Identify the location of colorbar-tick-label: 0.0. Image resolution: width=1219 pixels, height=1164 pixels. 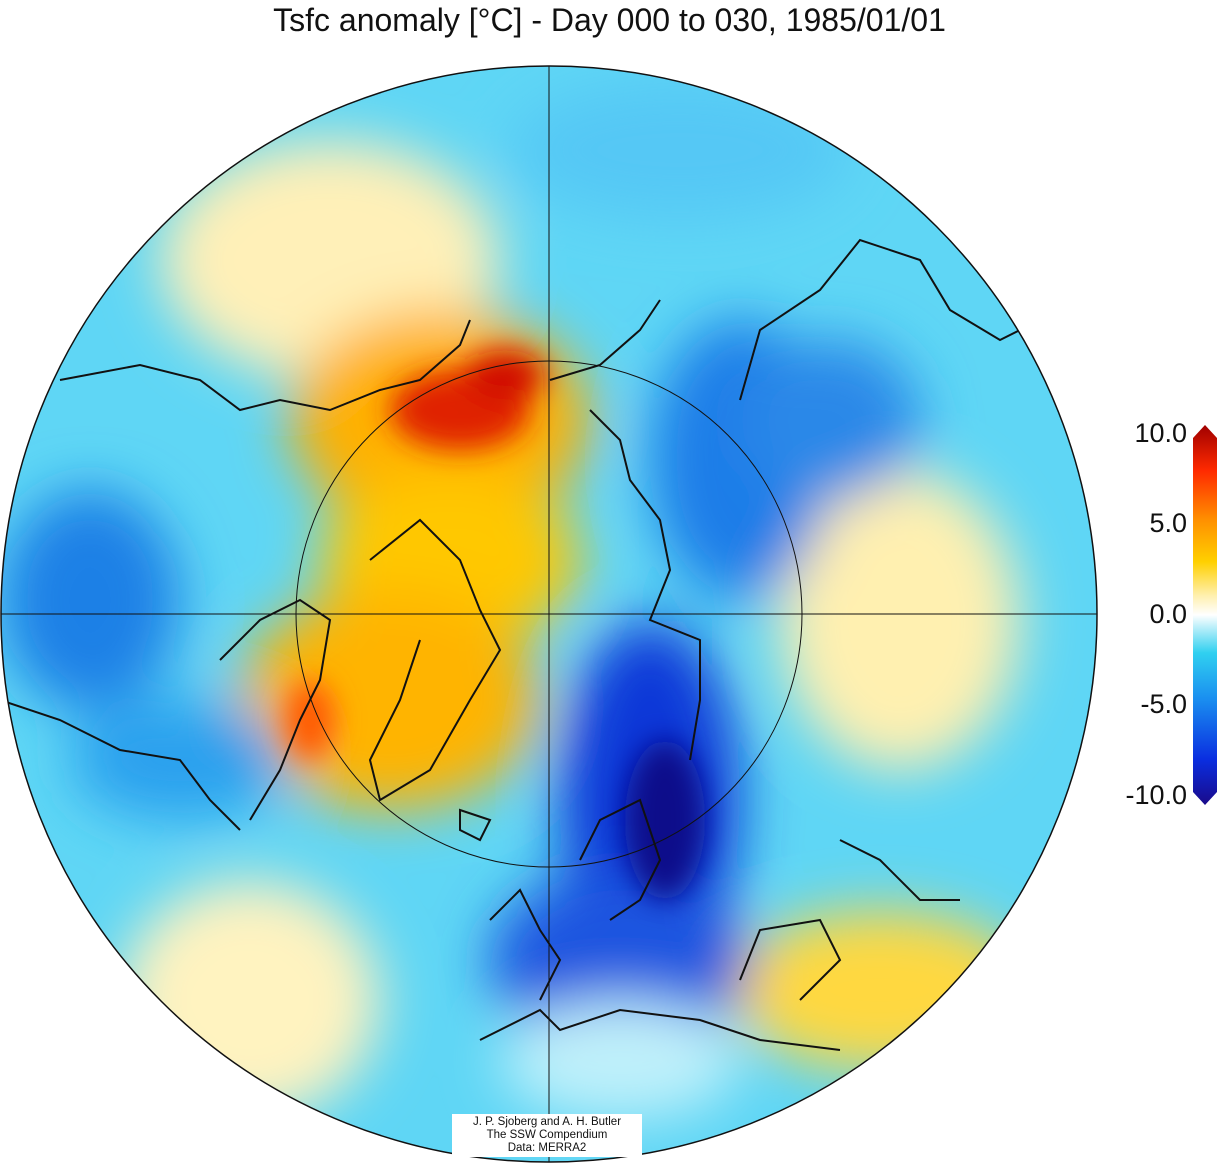
(1168, 614).